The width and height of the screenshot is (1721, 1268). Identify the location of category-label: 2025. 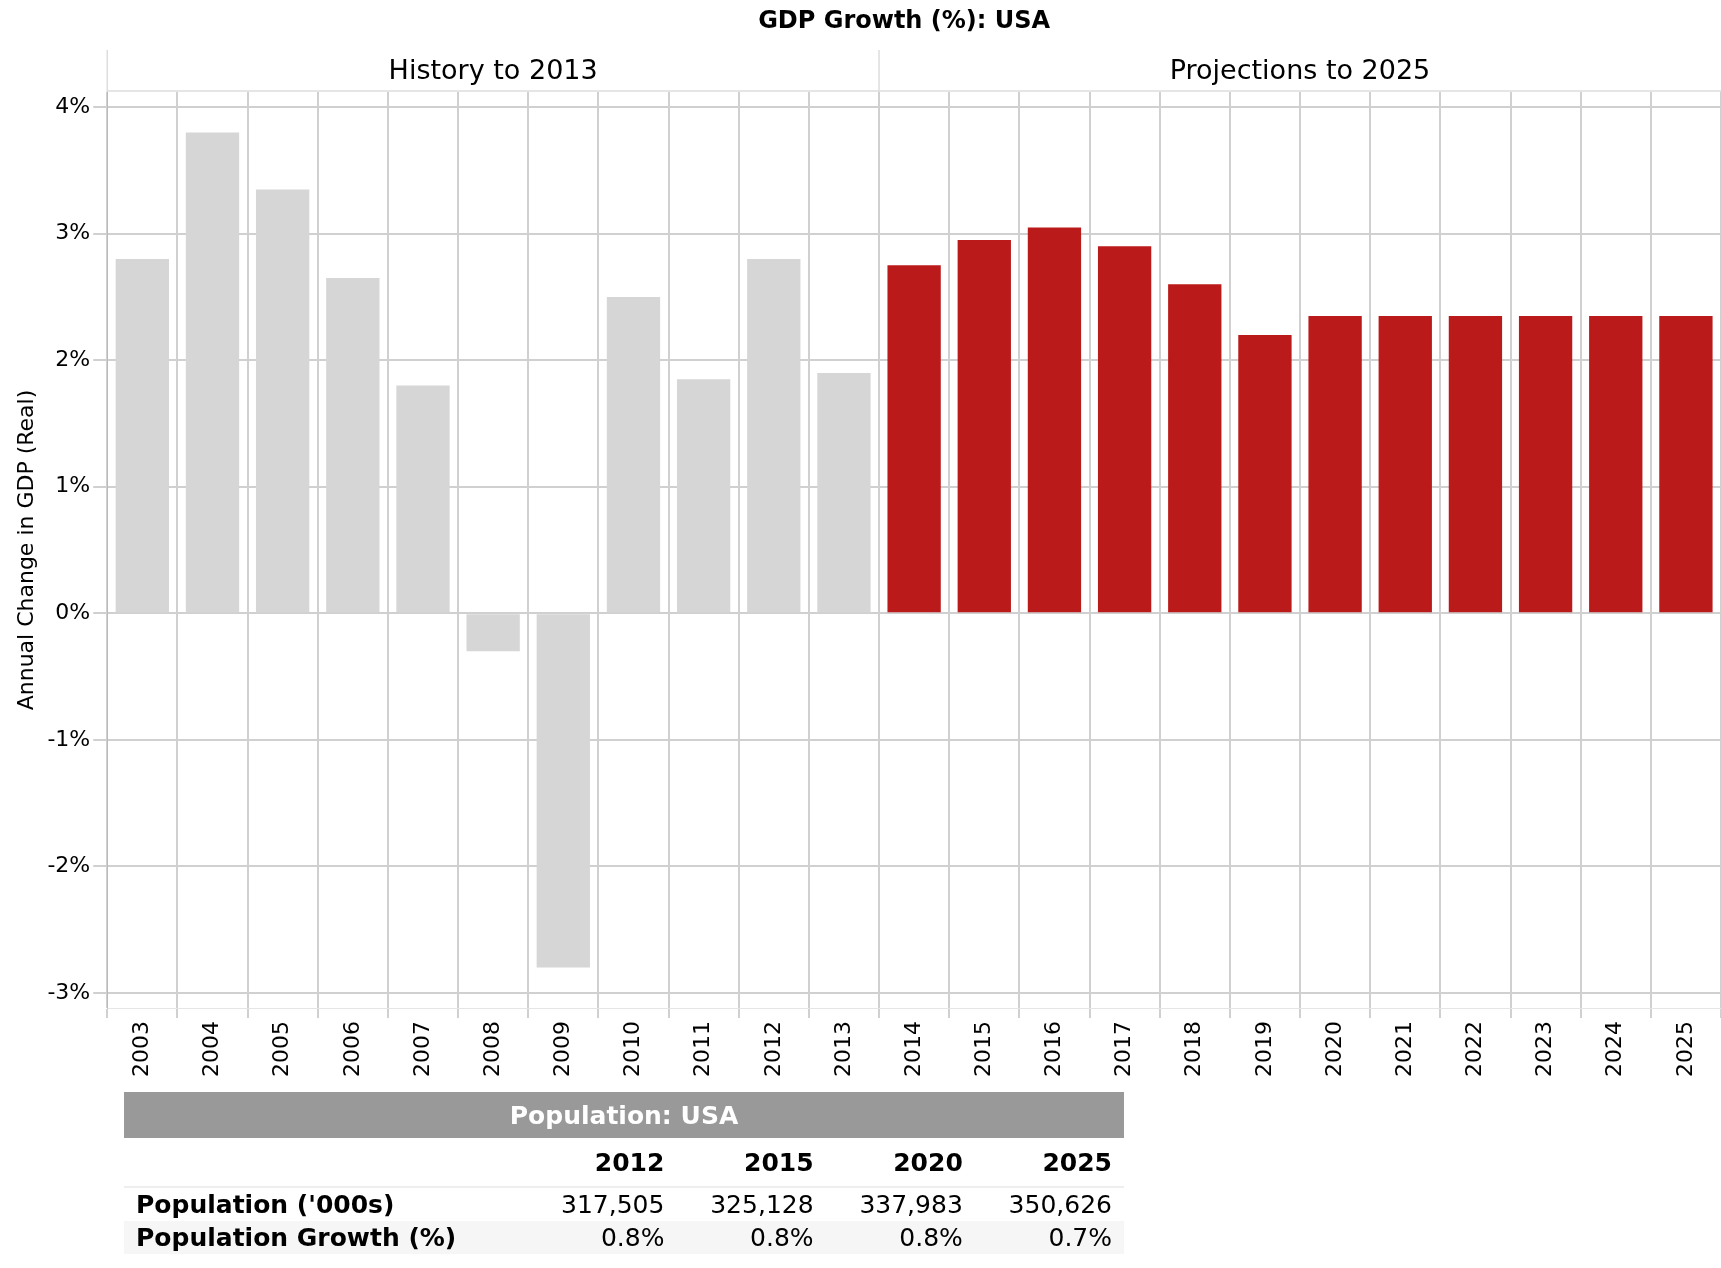
(1049, 1162).